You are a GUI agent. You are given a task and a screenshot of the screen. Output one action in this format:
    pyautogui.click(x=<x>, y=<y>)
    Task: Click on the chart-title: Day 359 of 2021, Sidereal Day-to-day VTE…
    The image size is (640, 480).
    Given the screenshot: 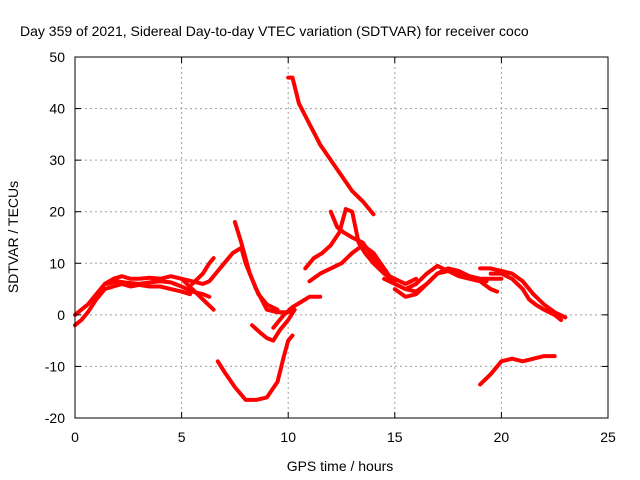 What is the action you would take?
    pyautogui.click(x=274, y=31)
    